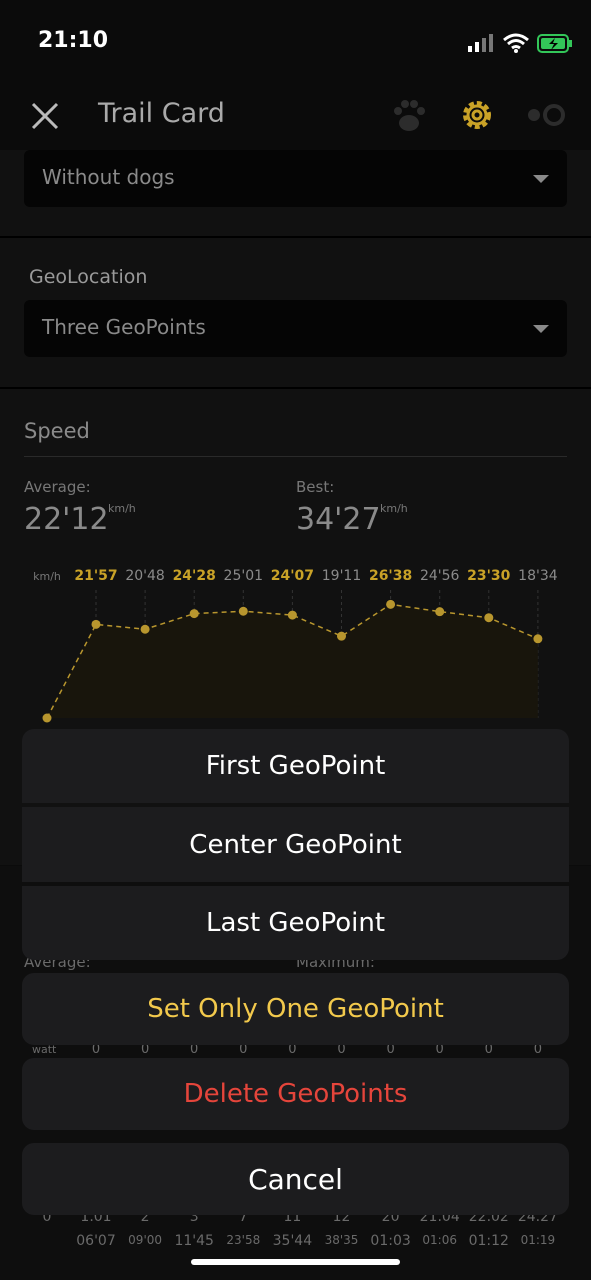 This screenshot has width=591, height=1280. Describe the element at coordinates (194, 576) in the screenshot. I see `value-label: 24'28` at that location.